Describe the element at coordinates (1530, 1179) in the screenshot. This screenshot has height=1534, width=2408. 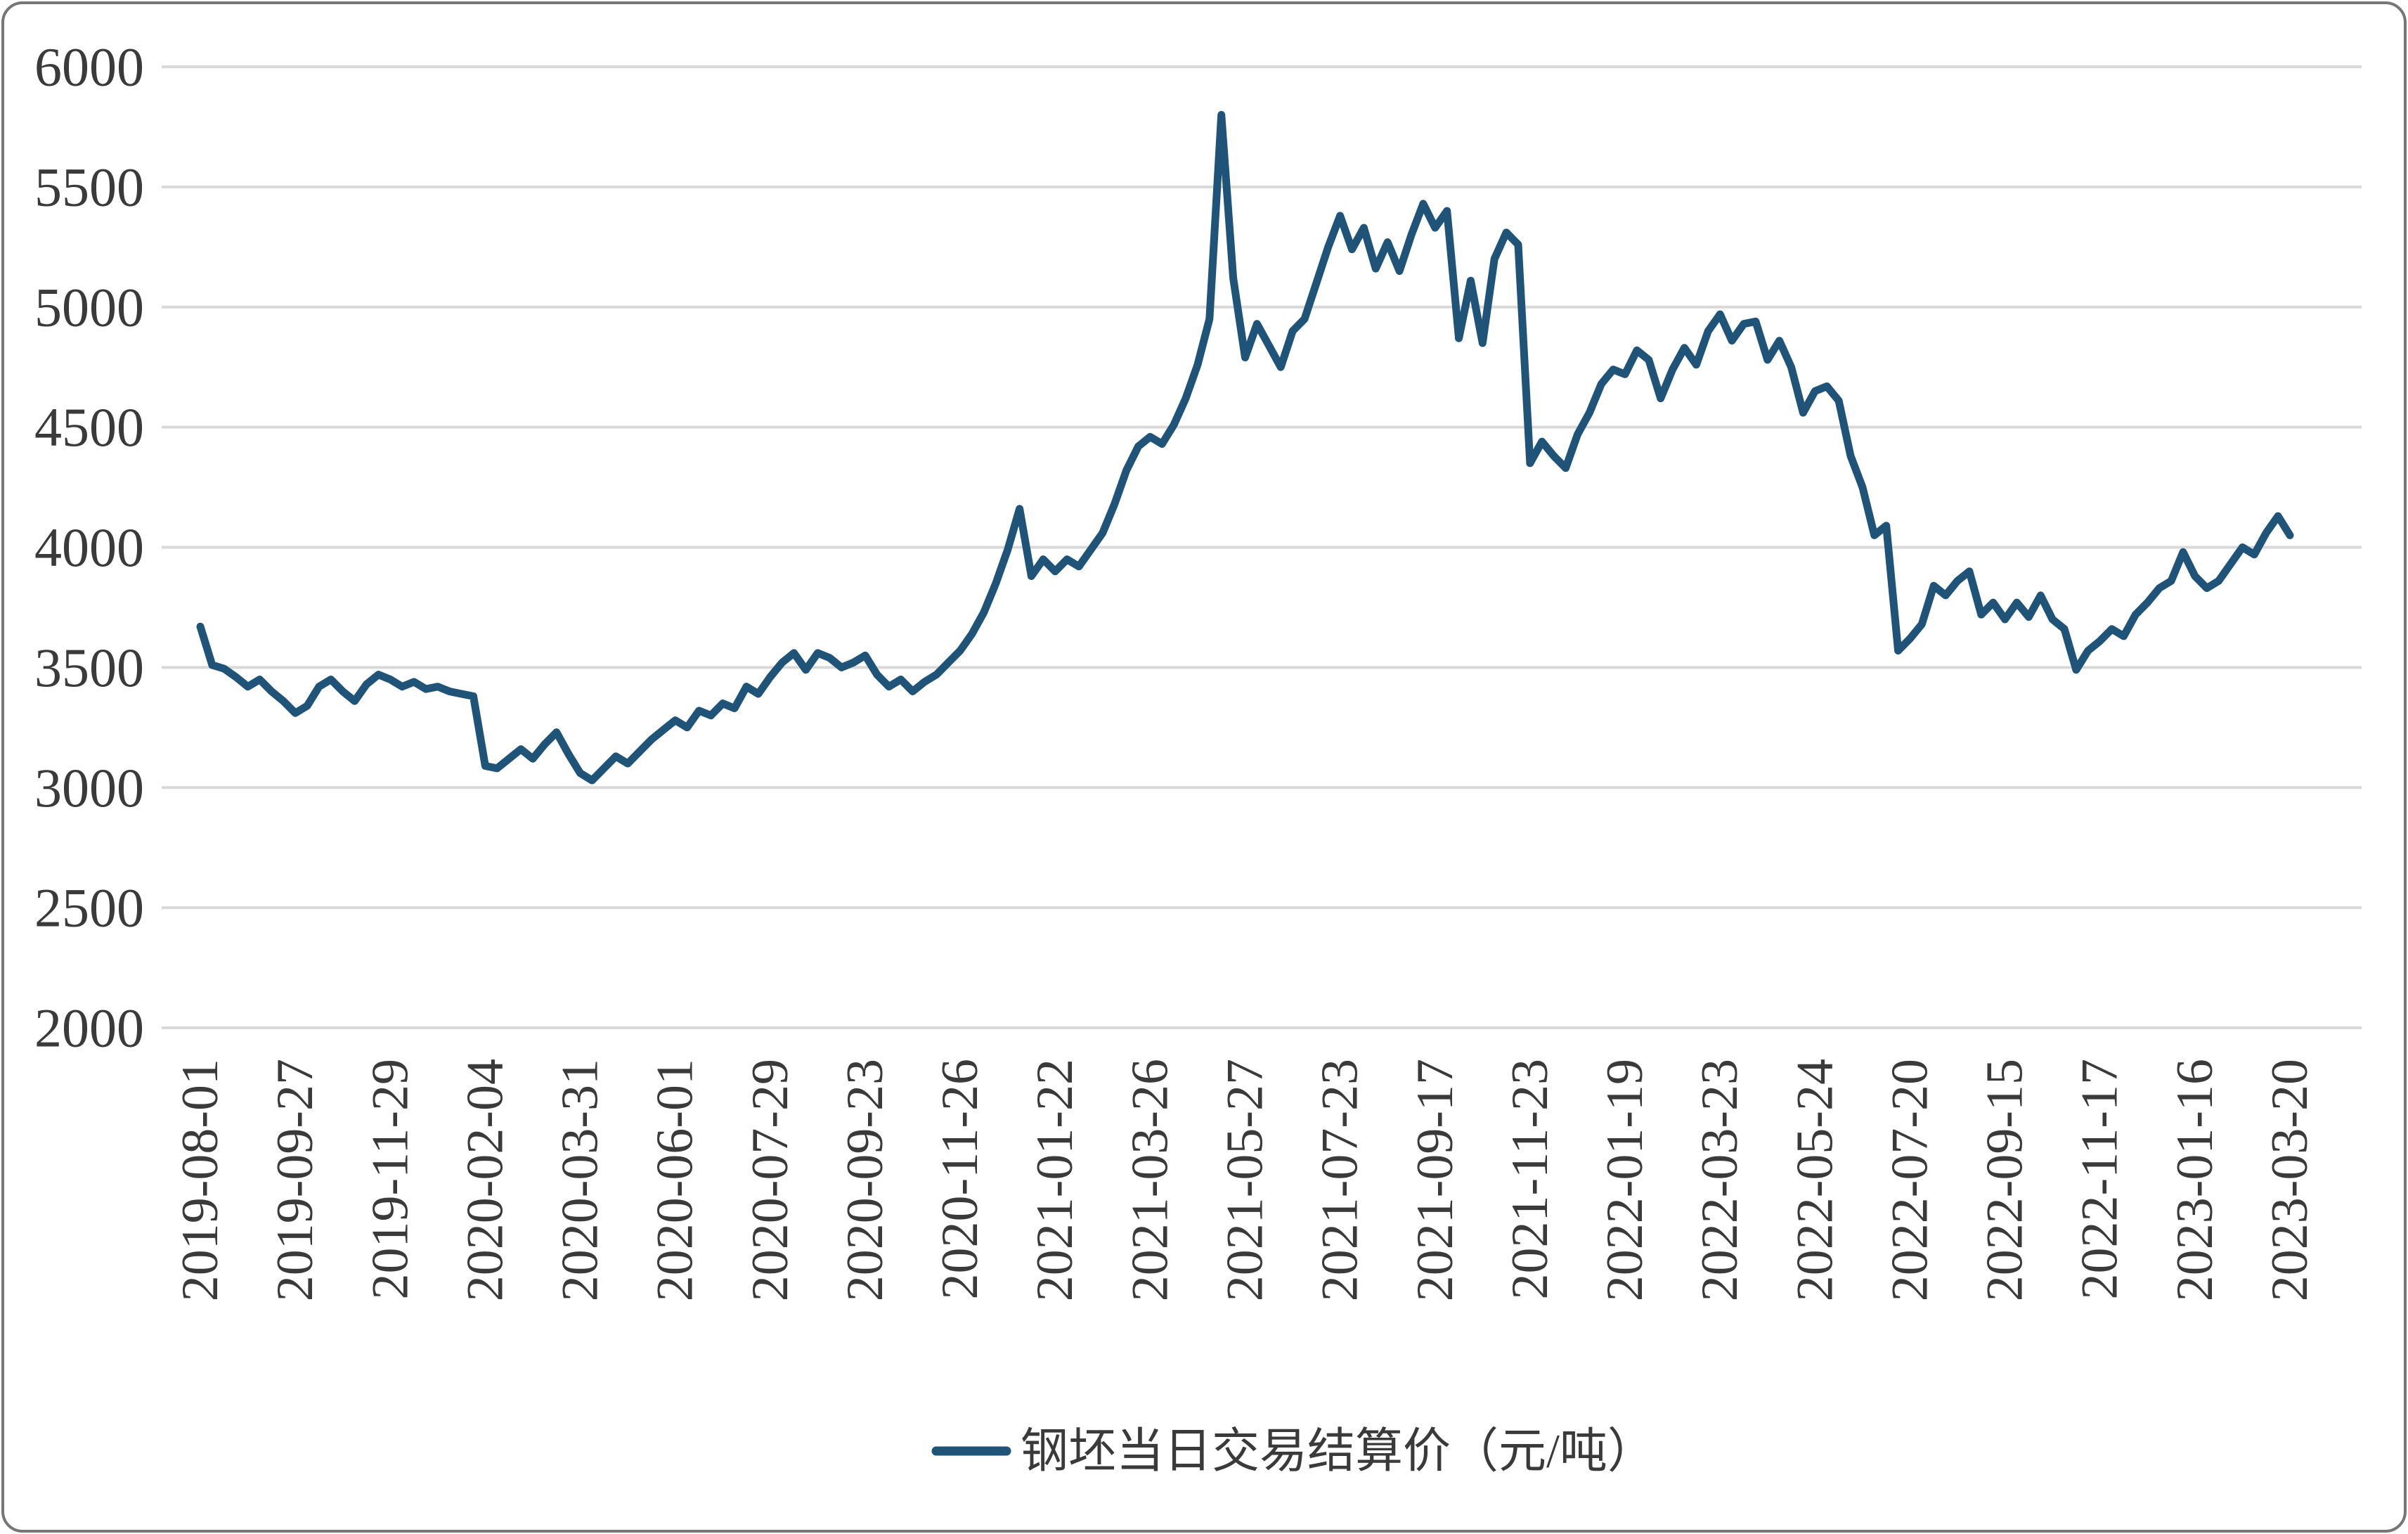
I see `x-tick-label: 2021-11-23` at that location.